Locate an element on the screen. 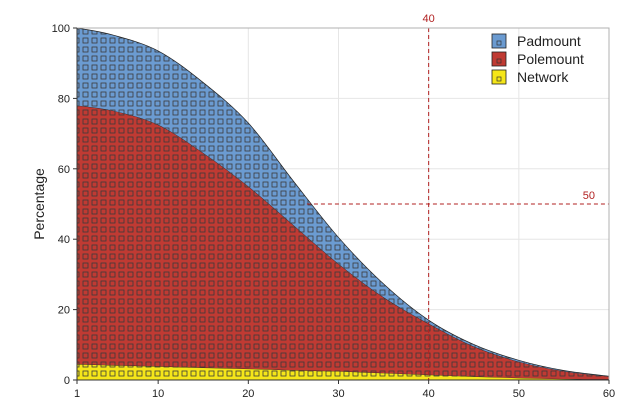 Image resolution: width=622 pixels, height=416 pixels. x-tick-label: 20 is located at coordinates (248, 394).